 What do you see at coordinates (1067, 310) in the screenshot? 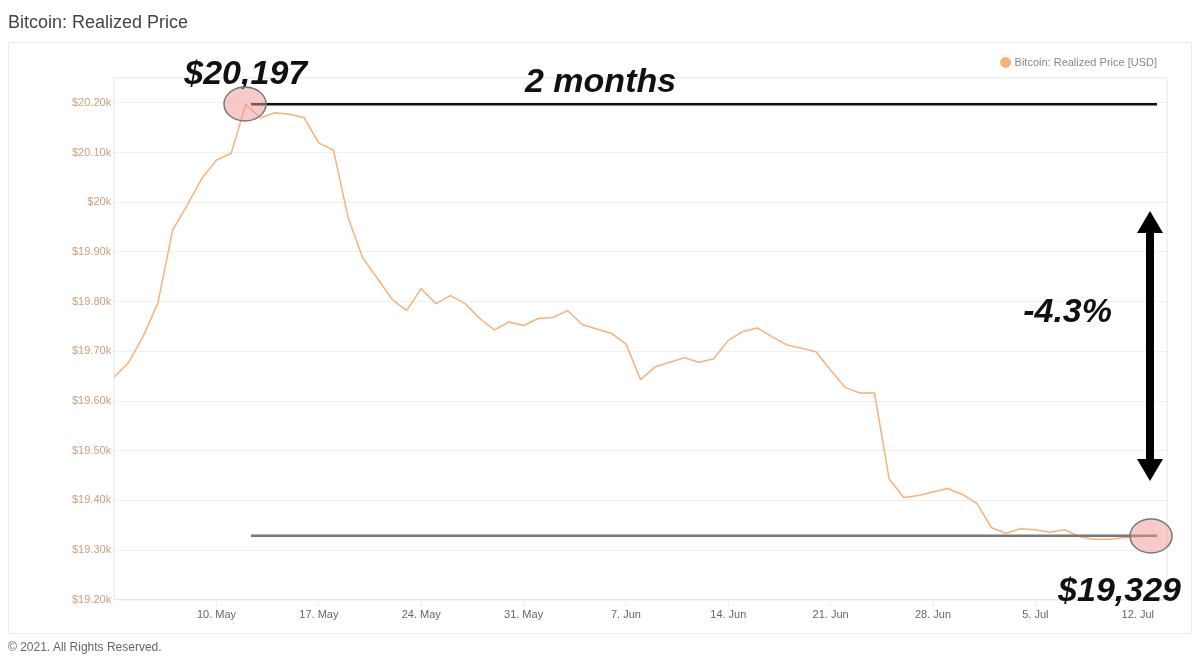
I see `annotation: -4.3%` at bounding box center [1067, 310].